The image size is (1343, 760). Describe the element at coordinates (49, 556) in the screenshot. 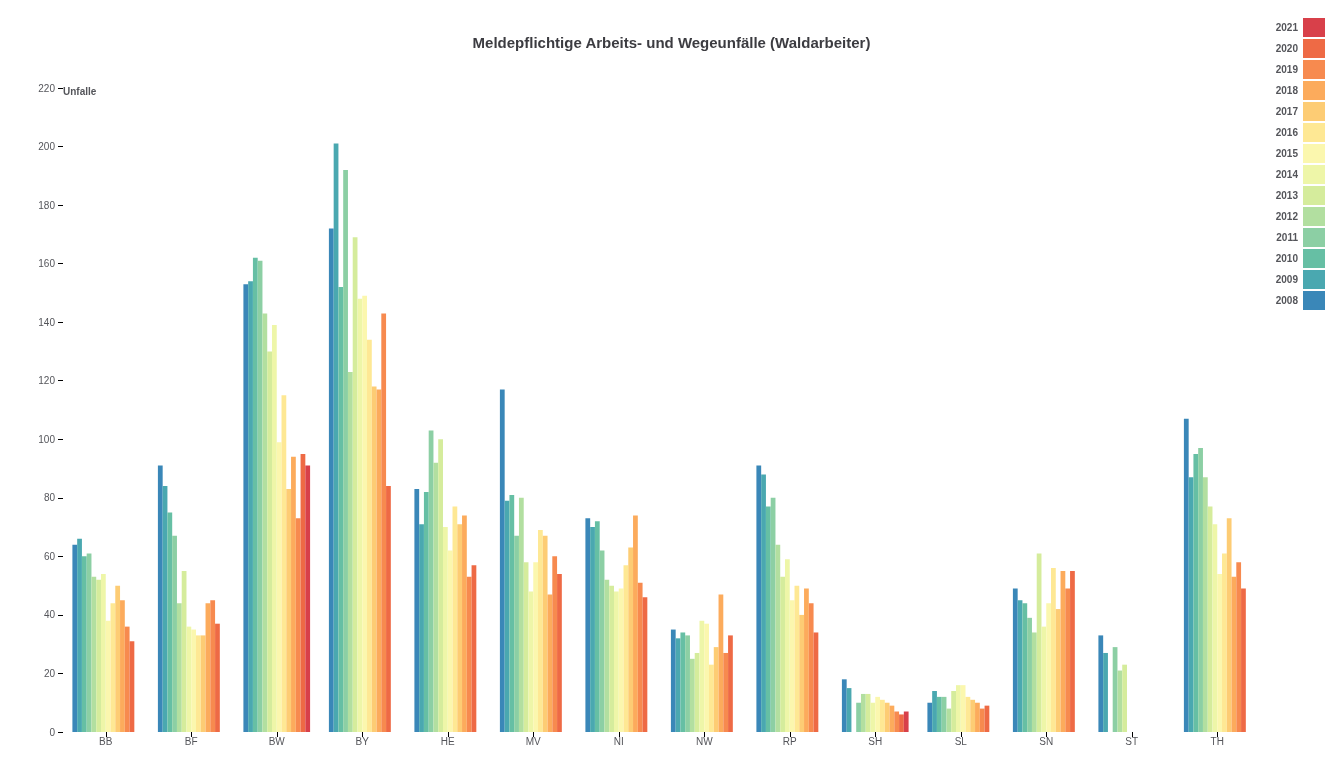

I see `y-tick-label: 60` at that location.